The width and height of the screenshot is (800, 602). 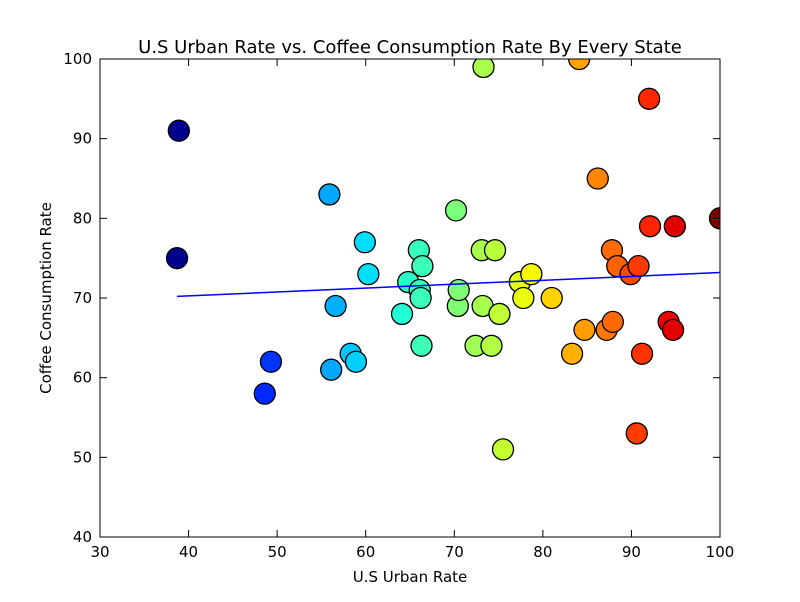 I want to click on y-tick-label: 40, so click(x=82, y=537).